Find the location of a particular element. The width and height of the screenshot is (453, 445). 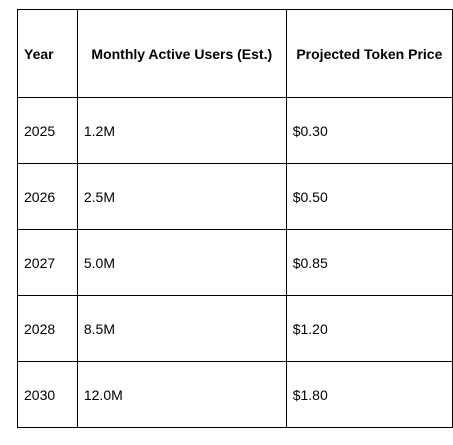

cell-year: 2026 is located at coordinates (47, 196).